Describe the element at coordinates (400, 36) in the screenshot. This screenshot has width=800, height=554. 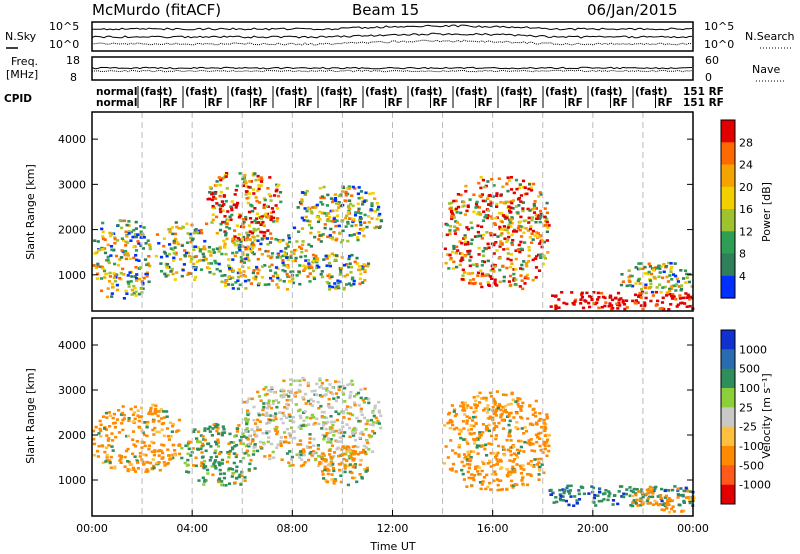
I see `noise-panel: N.Sky 10^5 10^0 10^5 10^0 N.Search` at that location.